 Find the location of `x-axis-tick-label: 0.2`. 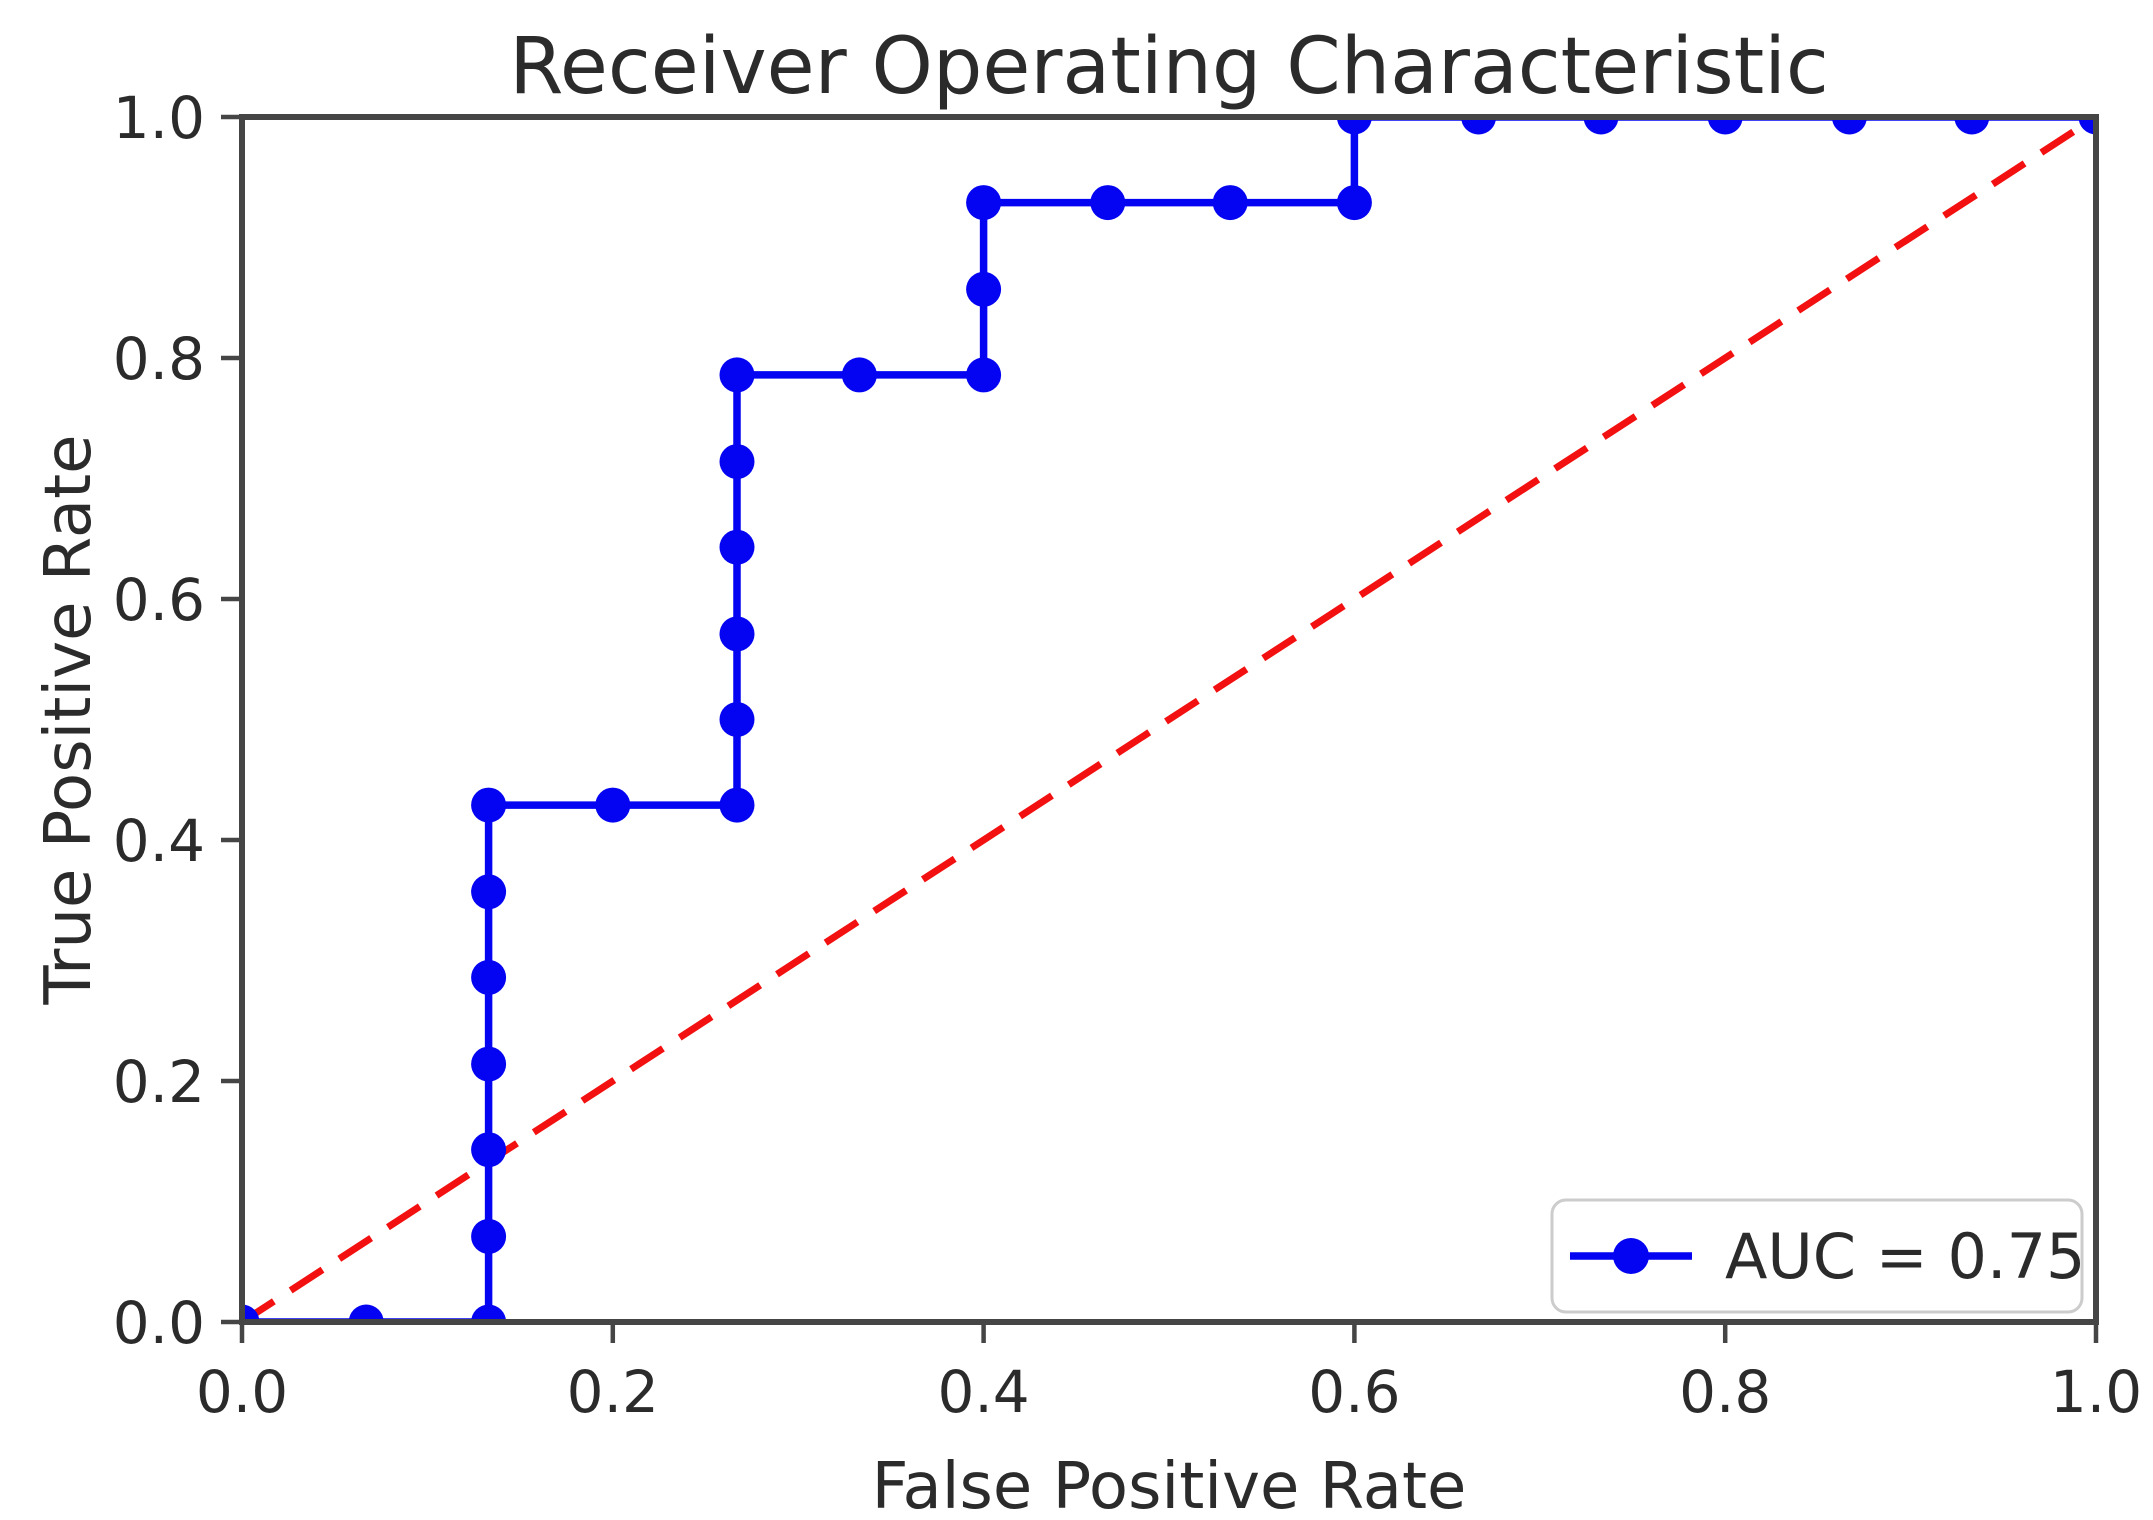

x-axis-tick-label: 0.2 is located at coordinates (613, 1392).